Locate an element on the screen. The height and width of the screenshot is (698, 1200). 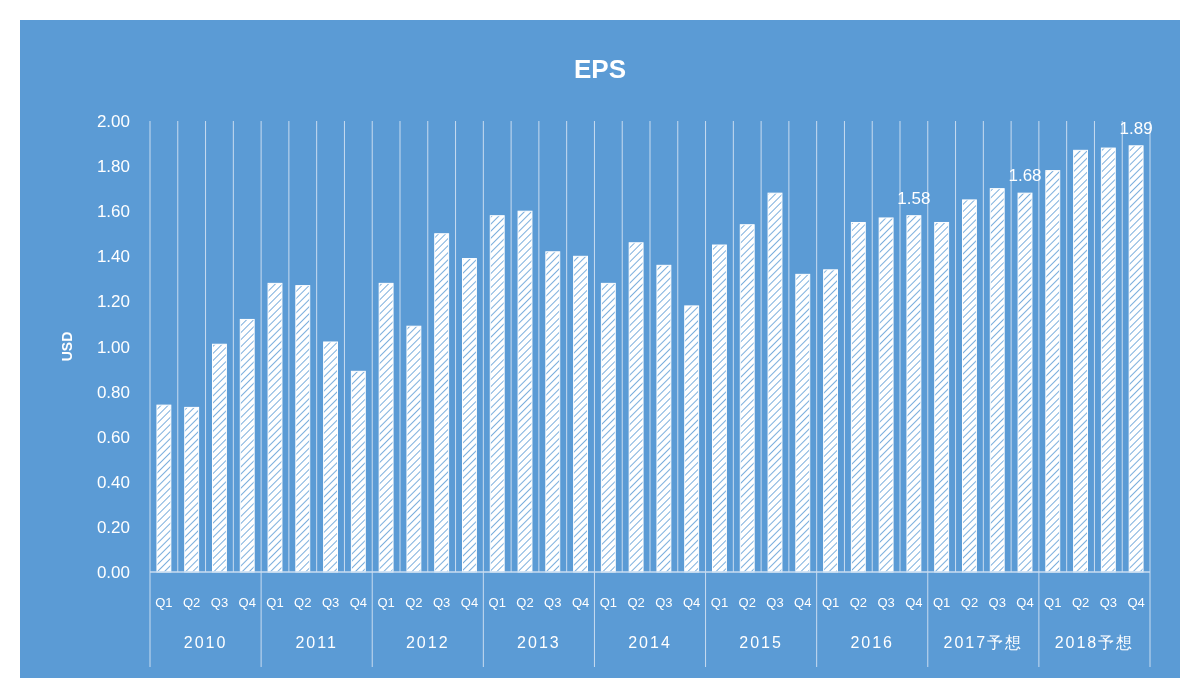
y-tick-label: 0.00 is located at coordinates (113, 572).